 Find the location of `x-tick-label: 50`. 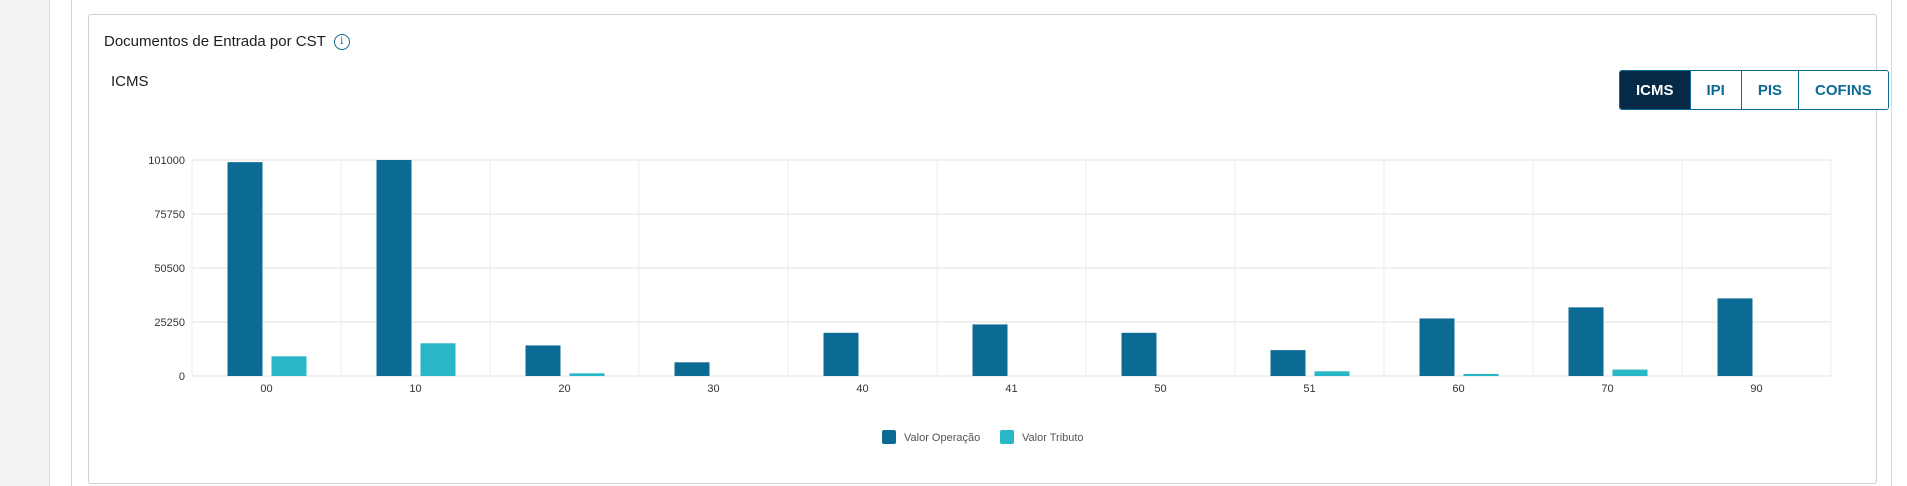

x-tick-label: 50 is located at coordinates (1160, 389).